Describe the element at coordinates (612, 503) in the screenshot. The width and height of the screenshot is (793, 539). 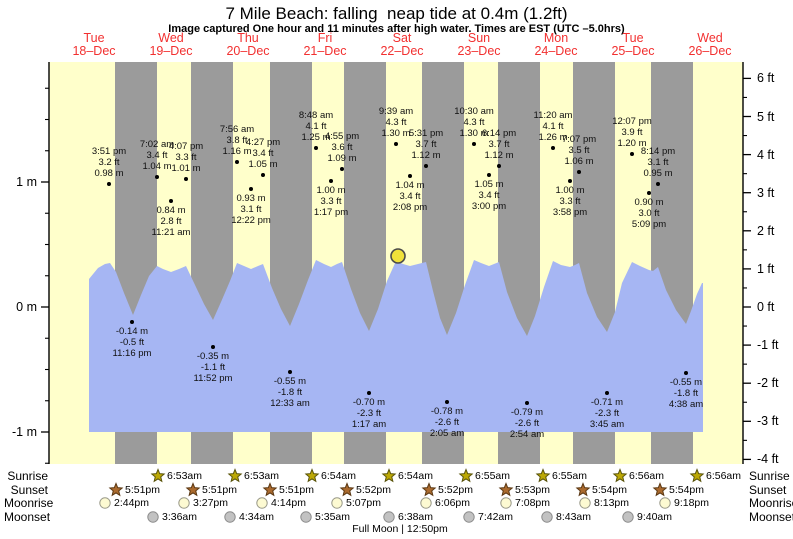
I see `astro-time: 8:13pm` at that location.